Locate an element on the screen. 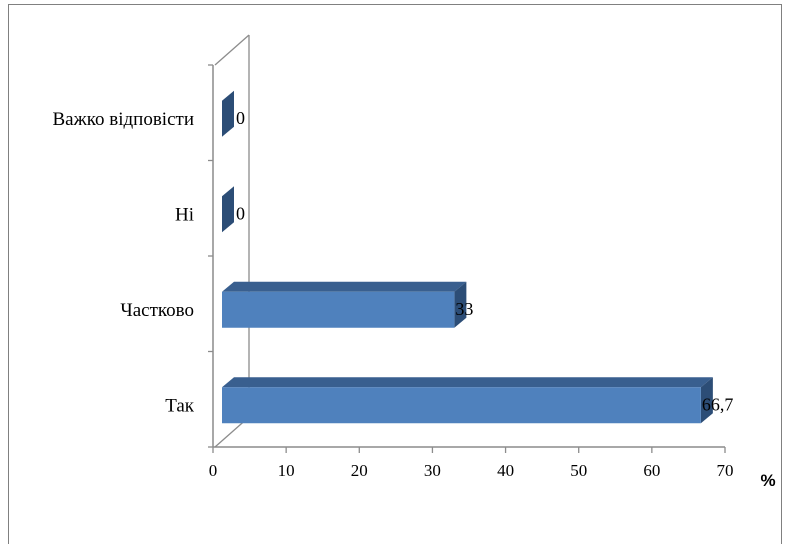  category-label: Важко відповісти is located at coordinates (124, 119).